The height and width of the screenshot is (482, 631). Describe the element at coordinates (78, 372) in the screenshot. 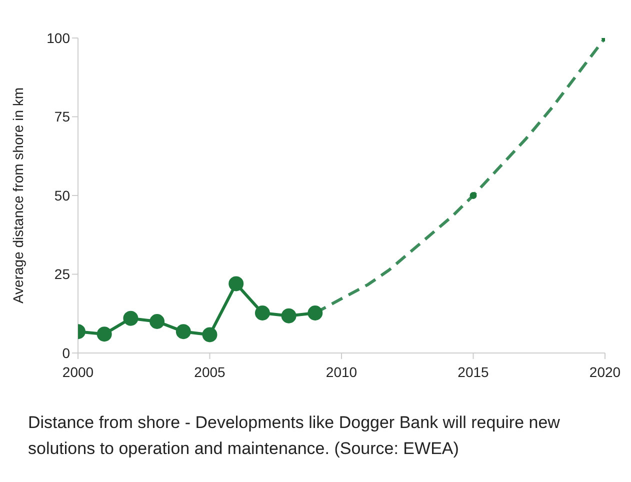

I see `x-tick-label: 2000` at that location.